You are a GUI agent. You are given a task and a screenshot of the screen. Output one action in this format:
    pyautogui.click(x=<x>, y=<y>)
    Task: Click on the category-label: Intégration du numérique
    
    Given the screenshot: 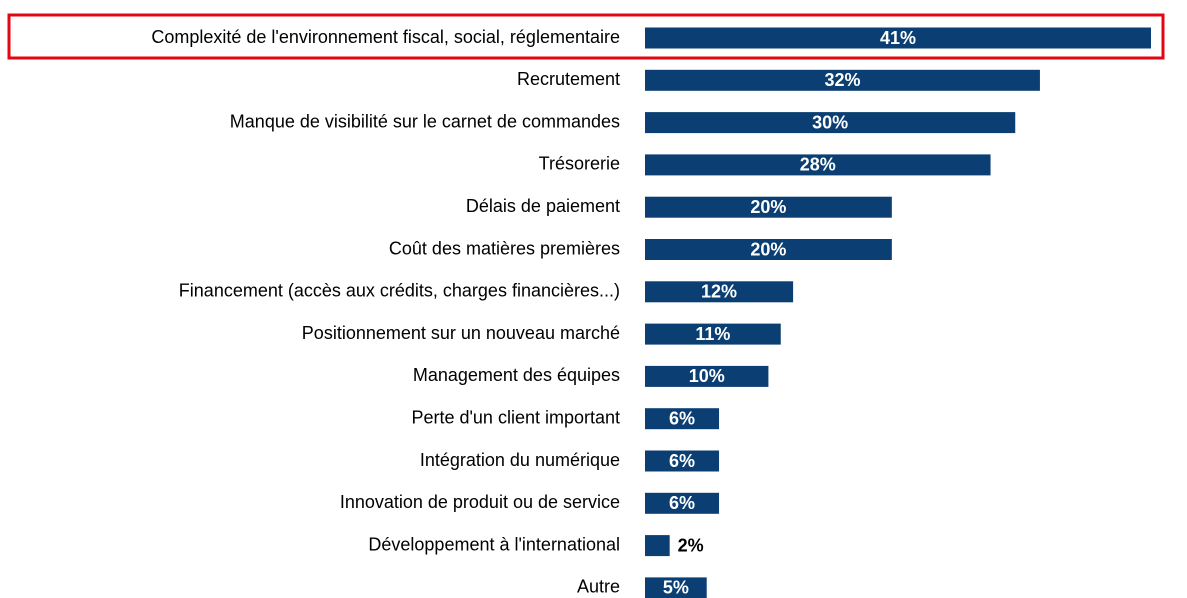 What is the action you would take?
    pyautogui.click(x=520, y=460)
    